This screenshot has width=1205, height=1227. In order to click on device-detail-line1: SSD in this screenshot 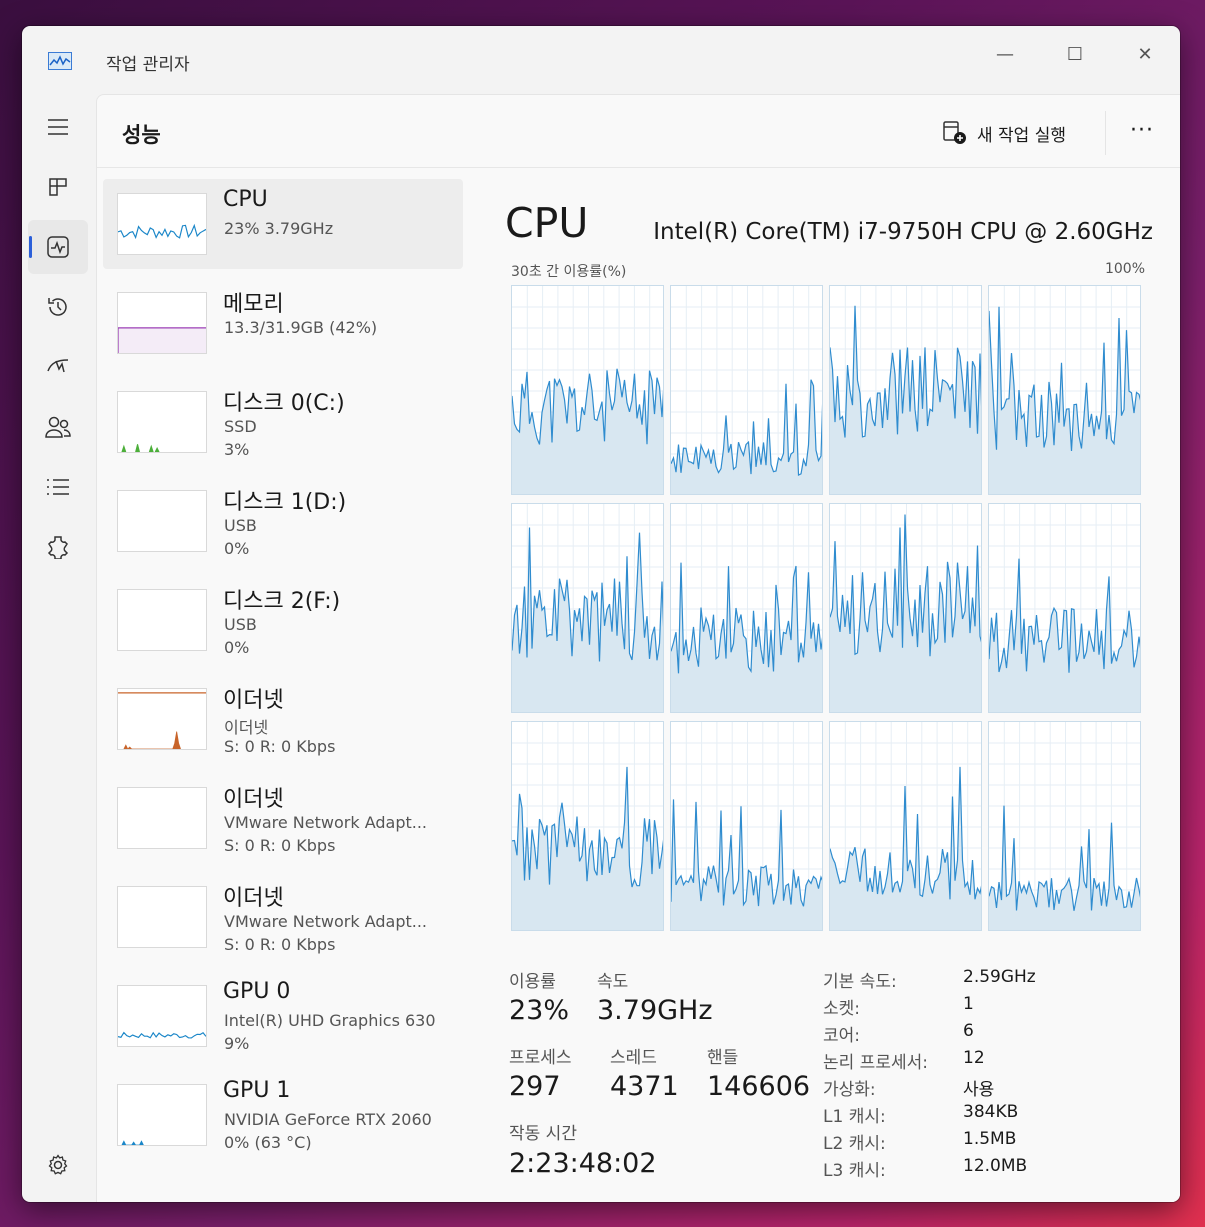, I will do `click(240, 426)`.